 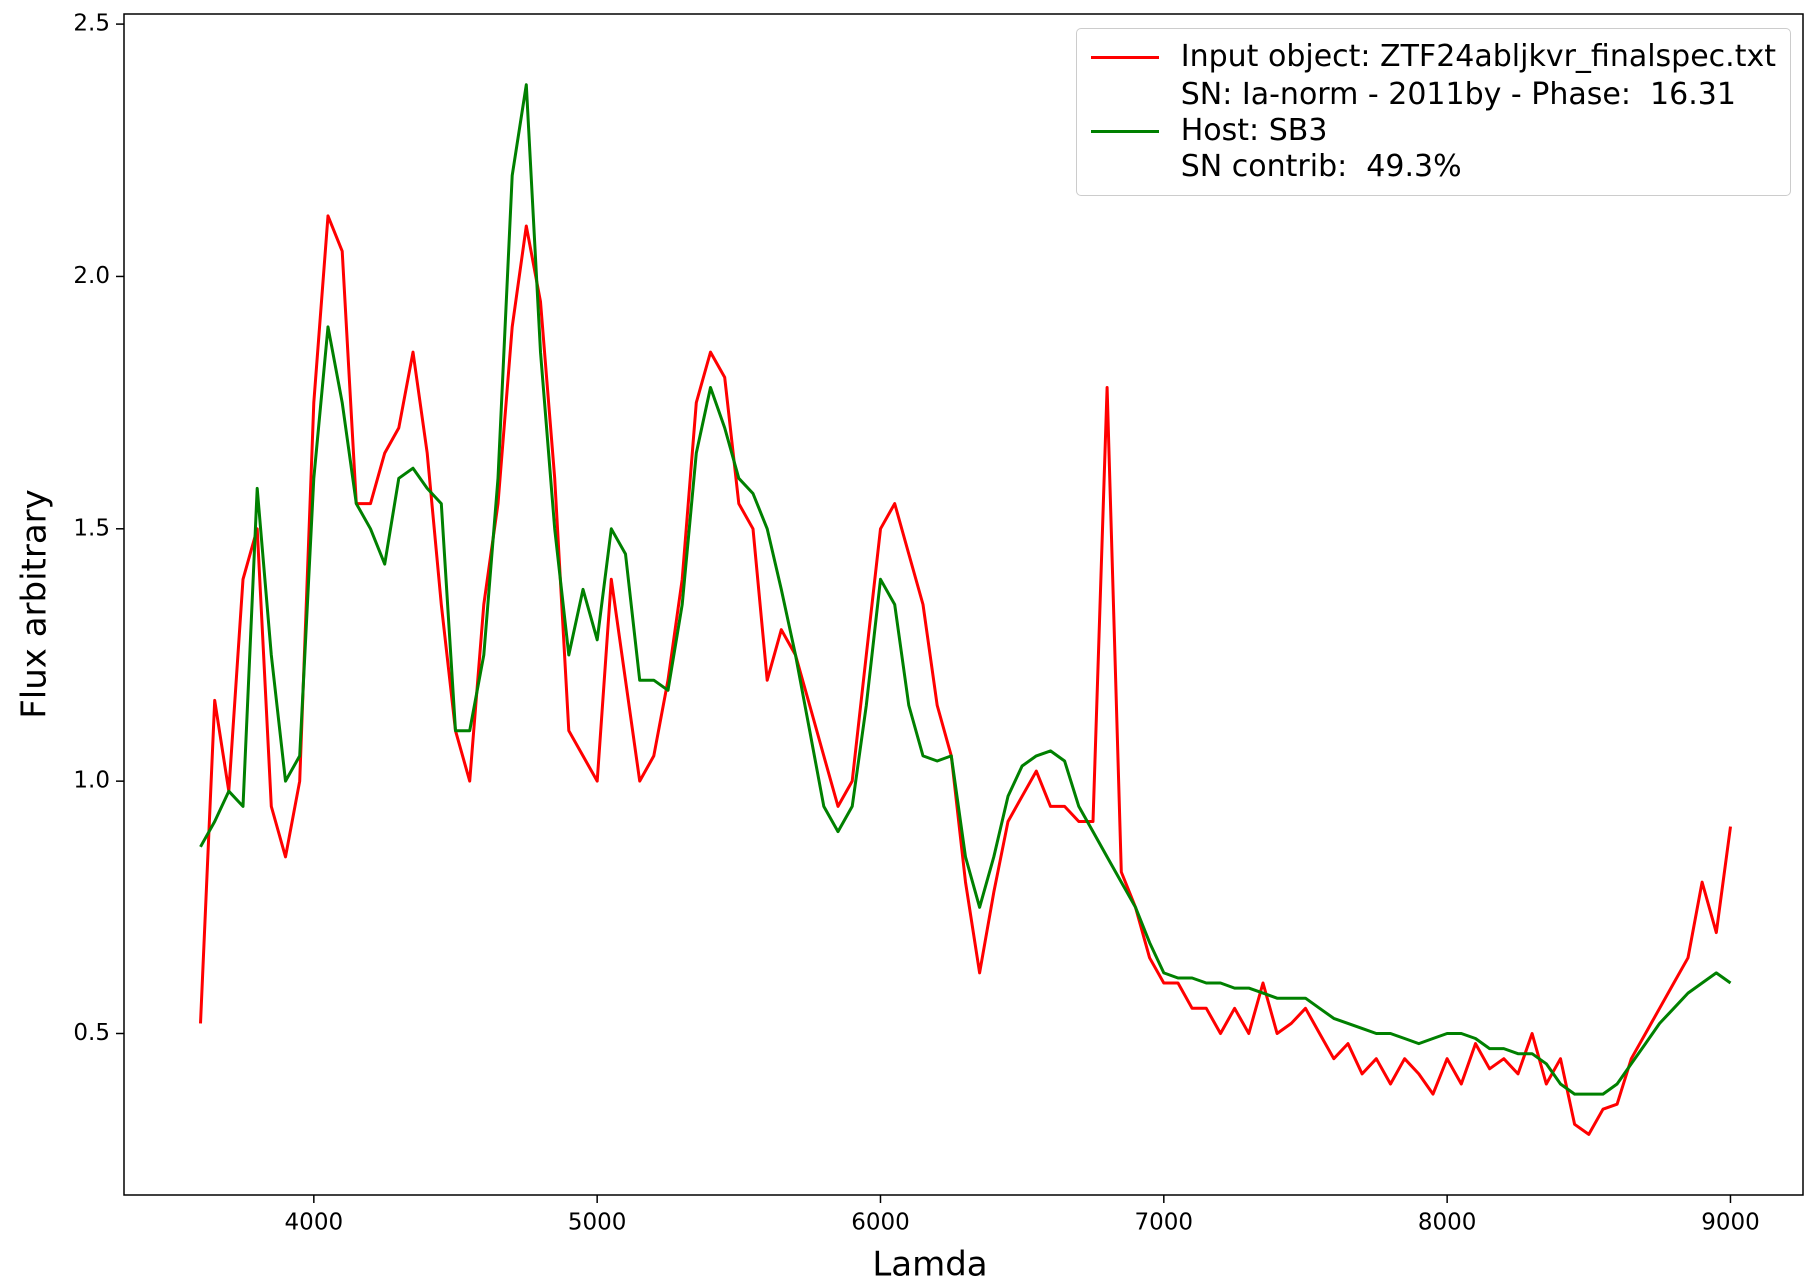 What do you see at coordinates (35, 604) in the screenshot?
I see `y-axis-label: Flux arbitrary` at bounding box center [35, 604].